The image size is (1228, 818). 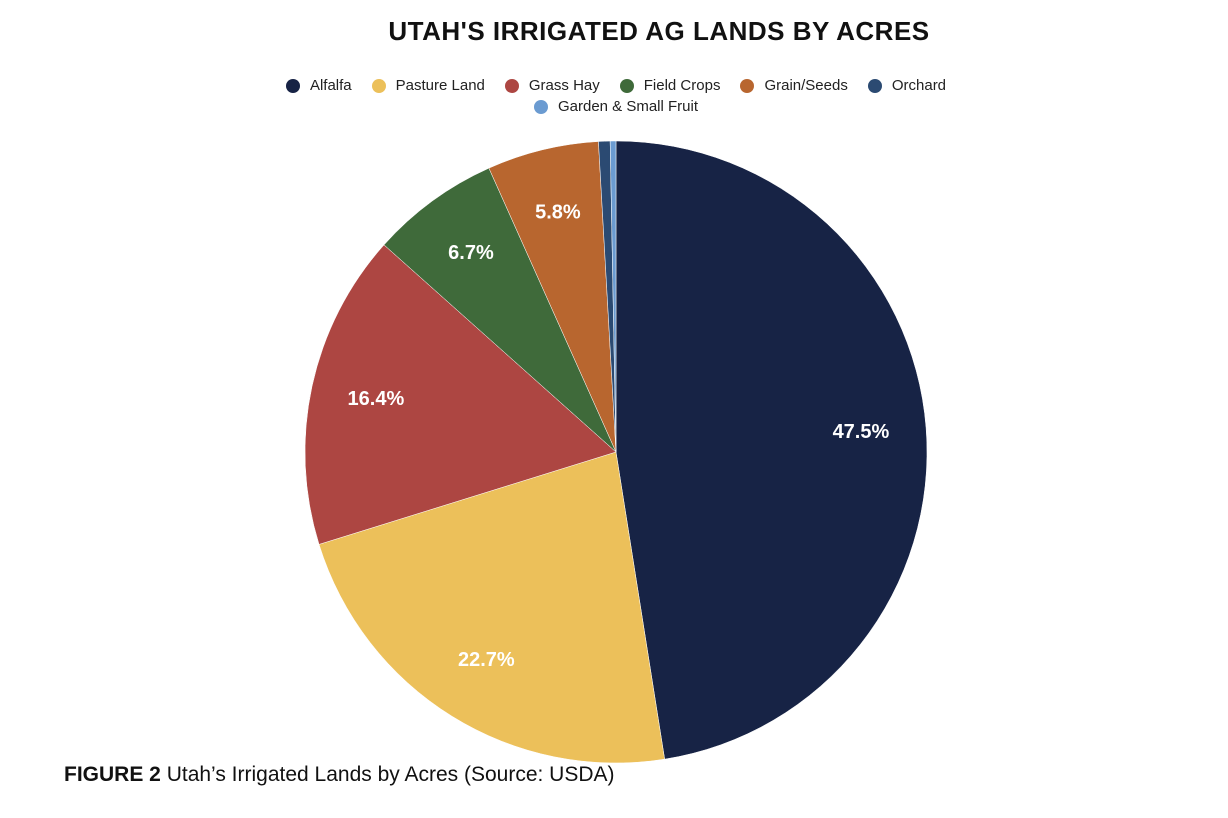 I want to click on legend-item: Field Crops, so click(x=670, y=85).